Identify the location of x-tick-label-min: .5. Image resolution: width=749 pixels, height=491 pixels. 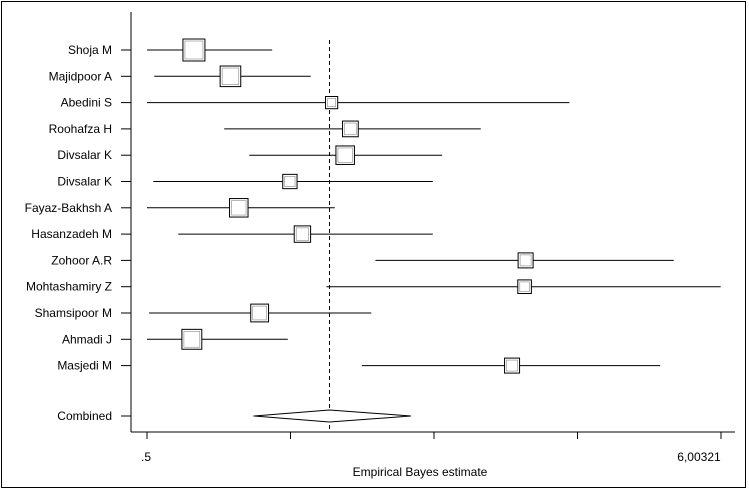
(146, 457).